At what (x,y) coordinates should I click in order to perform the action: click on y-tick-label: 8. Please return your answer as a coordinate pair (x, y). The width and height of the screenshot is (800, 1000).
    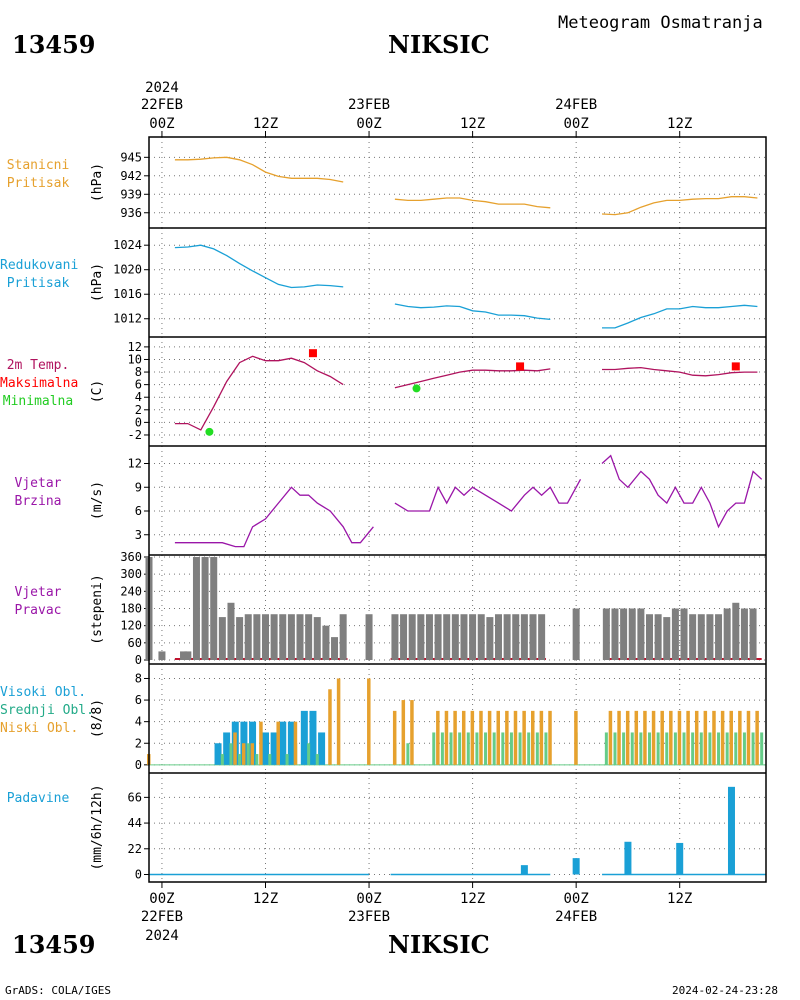
    Looking at the image, I should click on (138, 372).